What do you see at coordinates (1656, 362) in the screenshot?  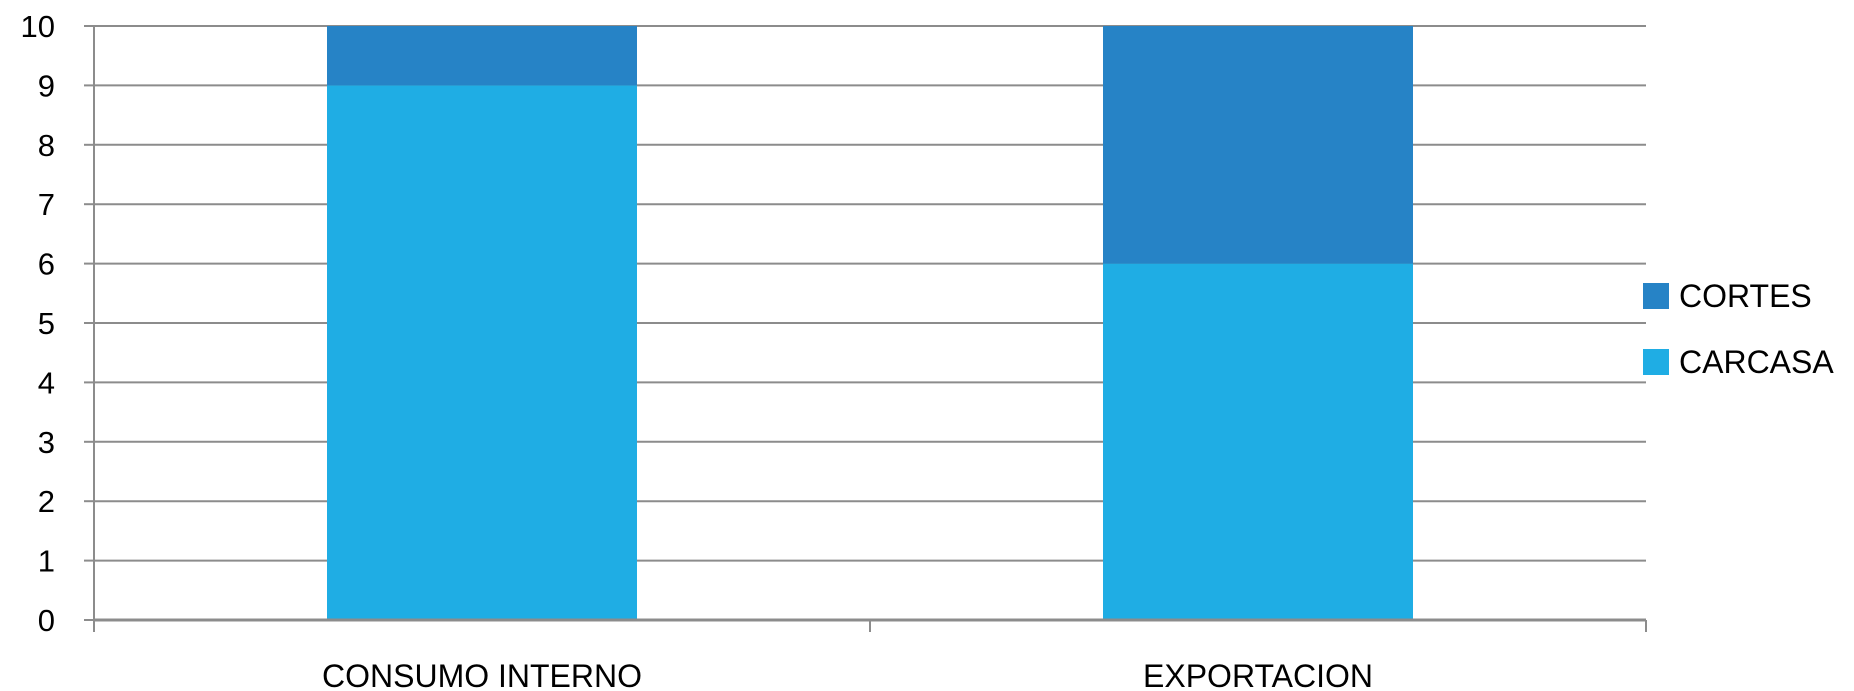 I see `legend-swatch-carcasa` at bounding box center [1656, 362].